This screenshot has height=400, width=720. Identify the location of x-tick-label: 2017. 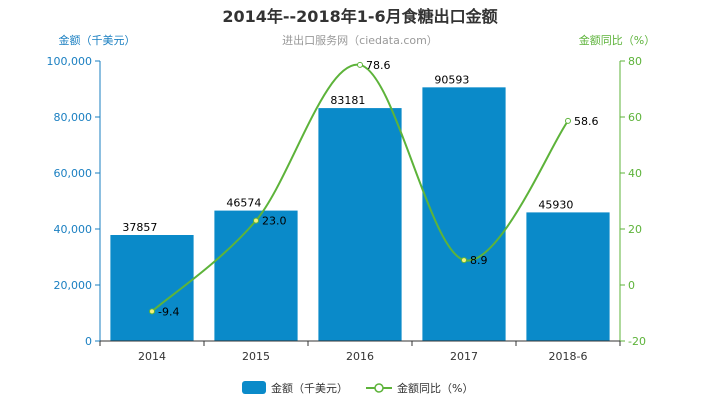
(464, 356).